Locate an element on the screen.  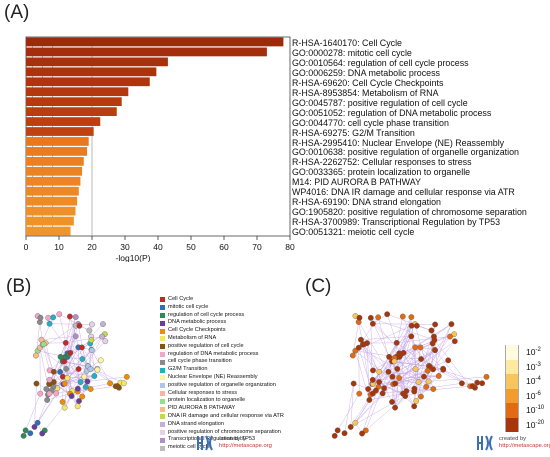
cluster-legend-item: Metabolism of RNA is located at coordinates (233, 339).